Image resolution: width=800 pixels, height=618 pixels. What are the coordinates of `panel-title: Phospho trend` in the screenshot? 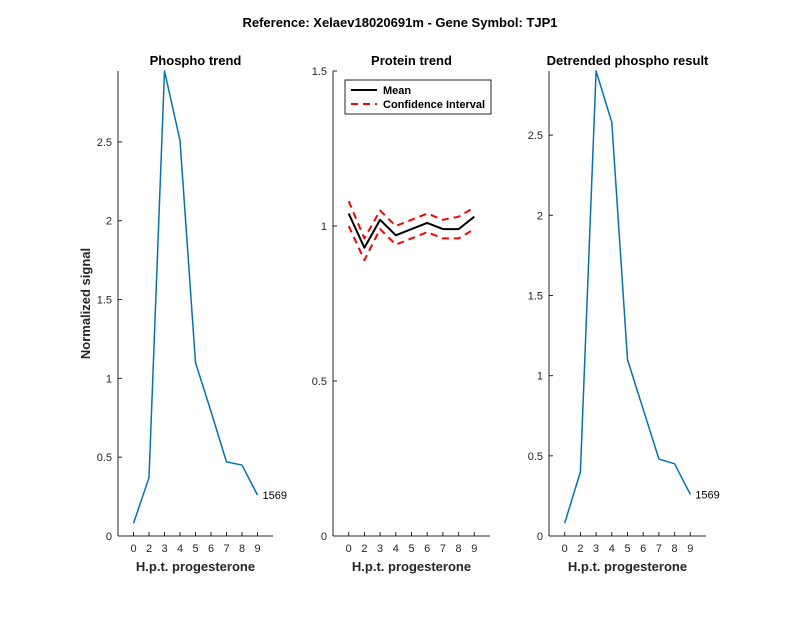 It's located at (196, 60).